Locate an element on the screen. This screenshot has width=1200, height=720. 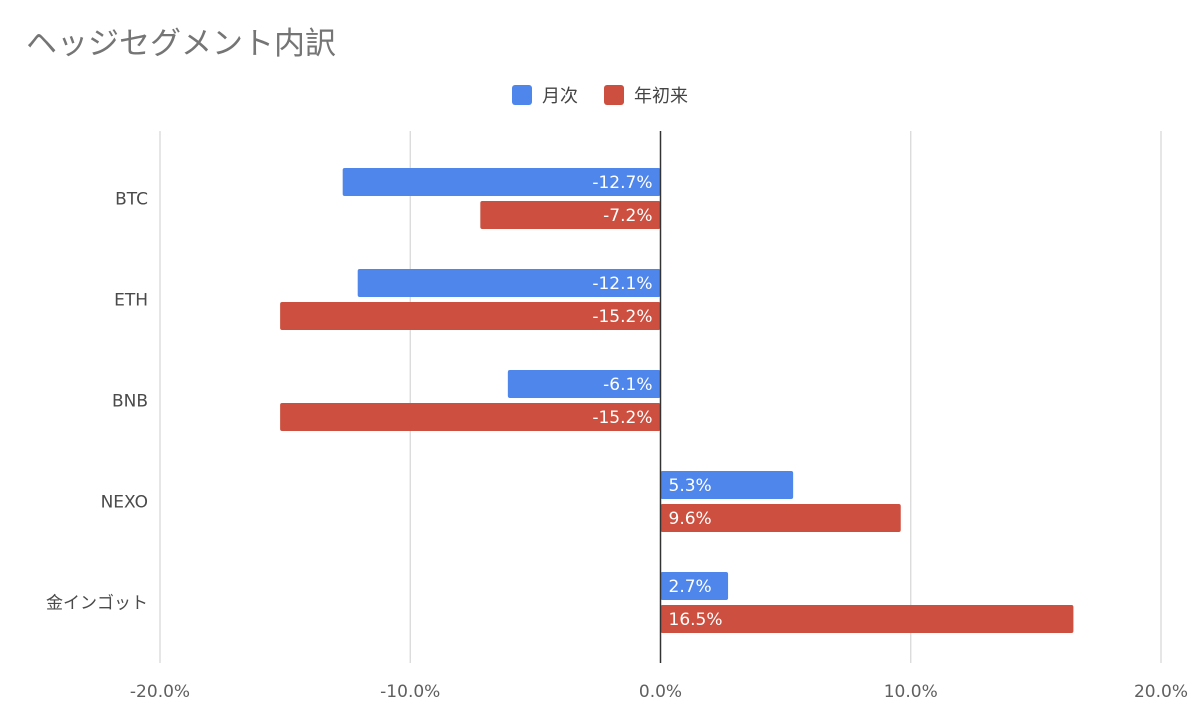
data-label: -12.7% is located at coordinates (622, 183).